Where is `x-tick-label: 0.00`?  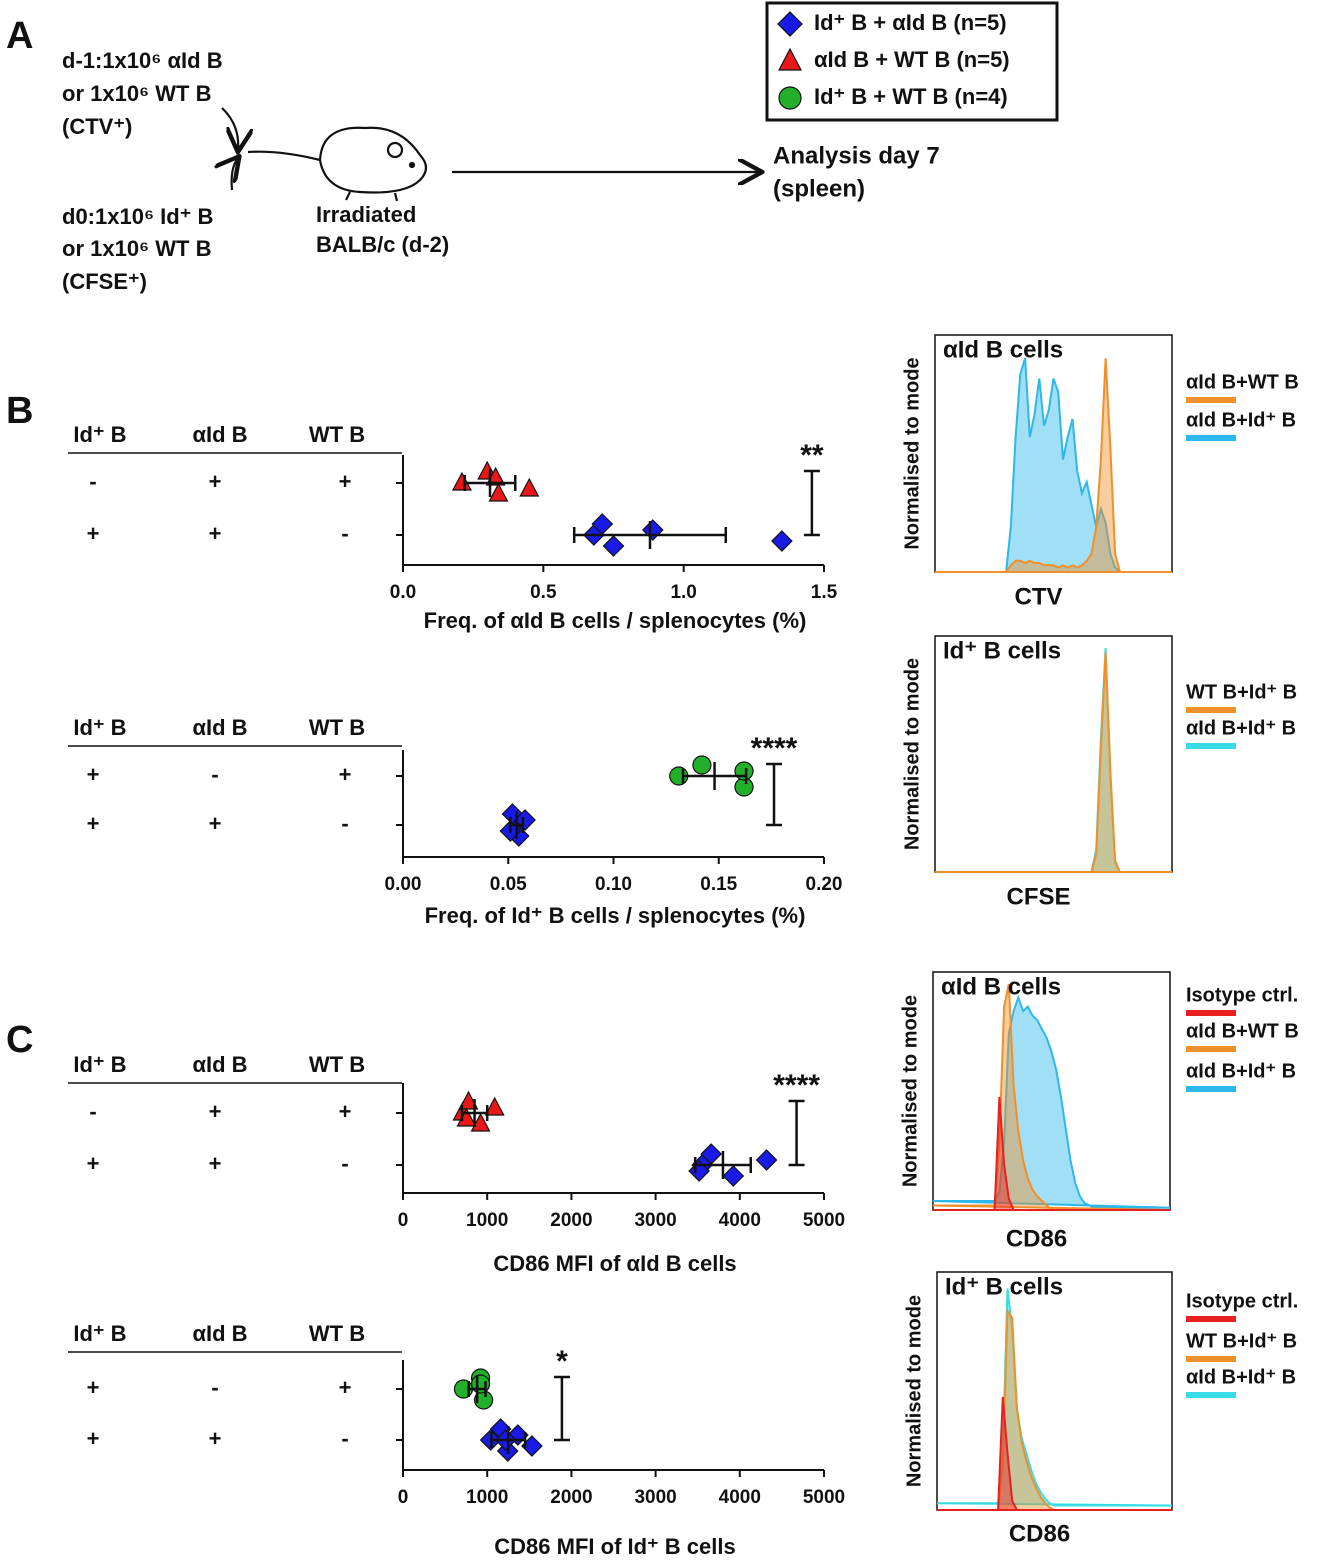 x-tick-label: 0.00 is located at coordinates (403, 884).